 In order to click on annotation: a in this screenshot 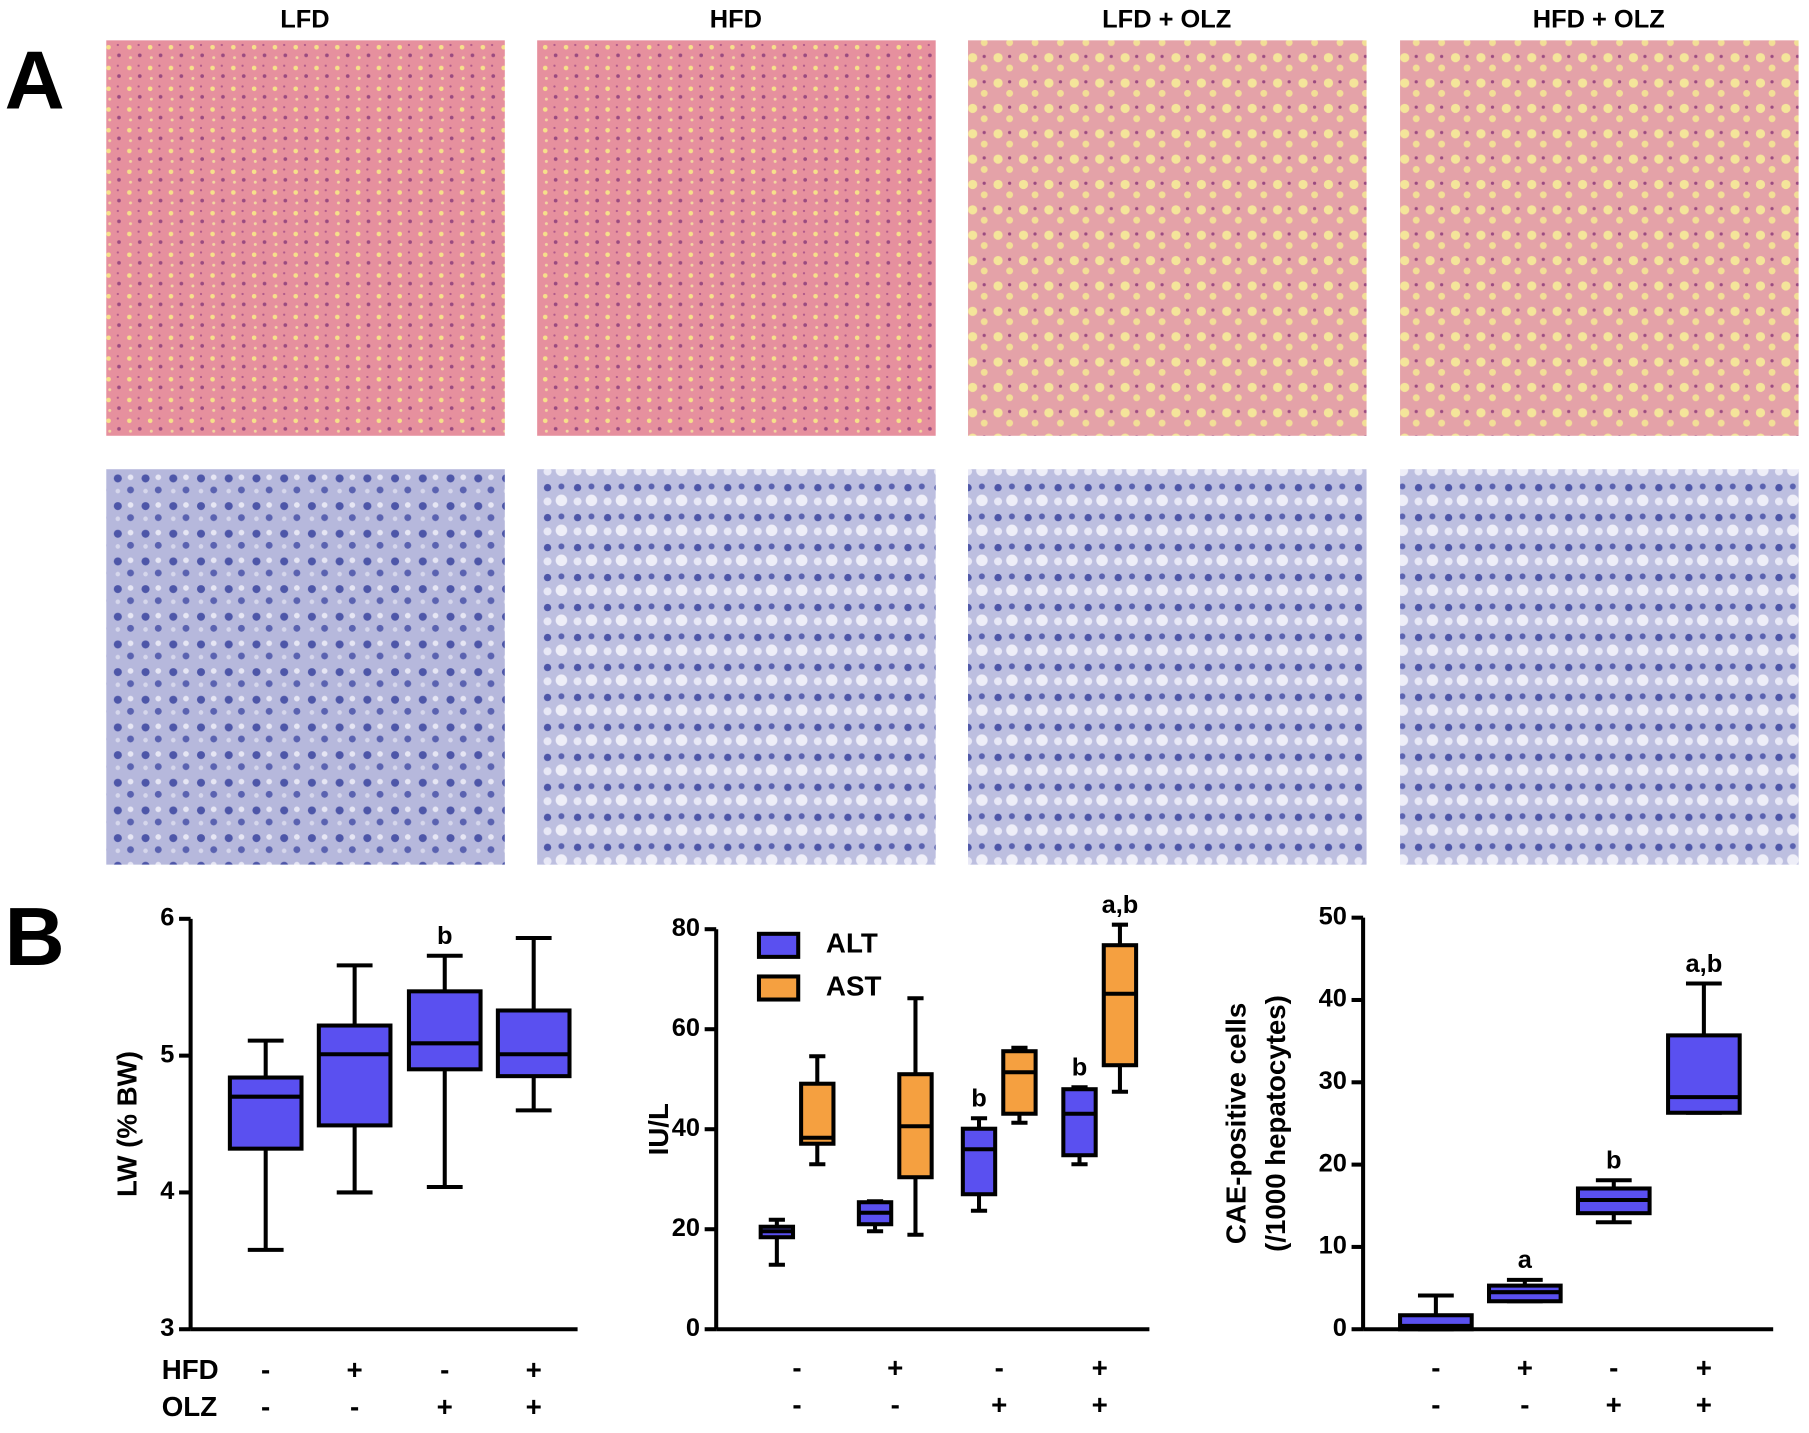, I will do `click(1525, 1260)`.